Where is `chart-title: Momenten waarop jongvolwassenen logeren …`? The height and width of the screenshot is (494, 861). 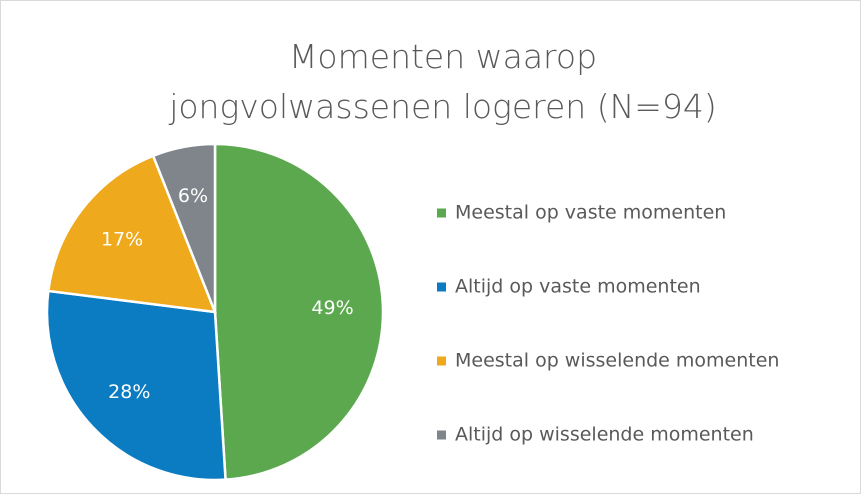
chart-title: Momenten waarop jongvolwassenen logeren … is located at coordinates (443, 81).